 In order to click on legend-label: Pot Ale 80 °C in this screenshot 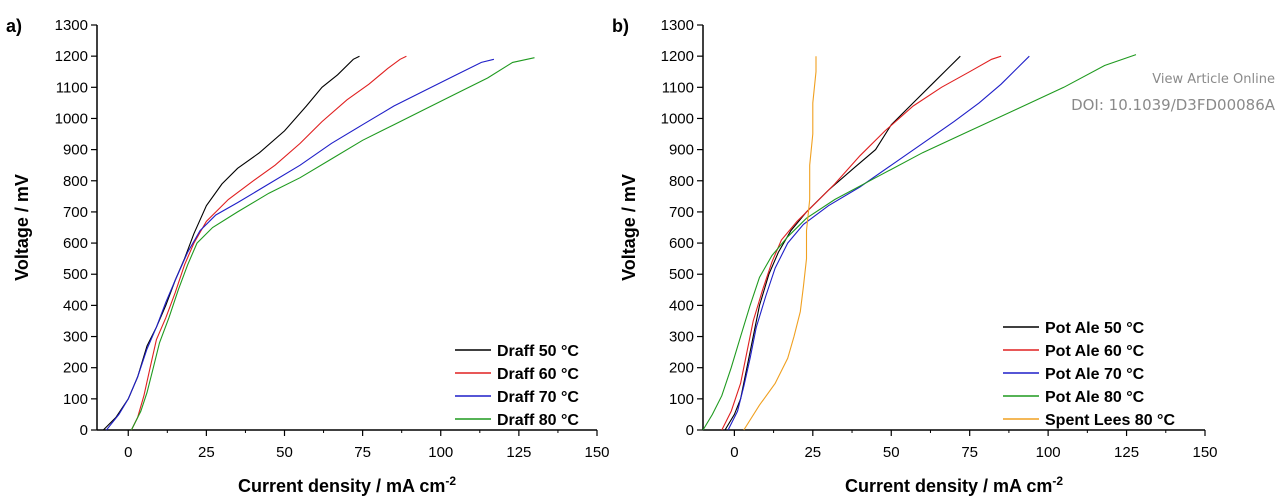, I will do `click(1095, 397)`.